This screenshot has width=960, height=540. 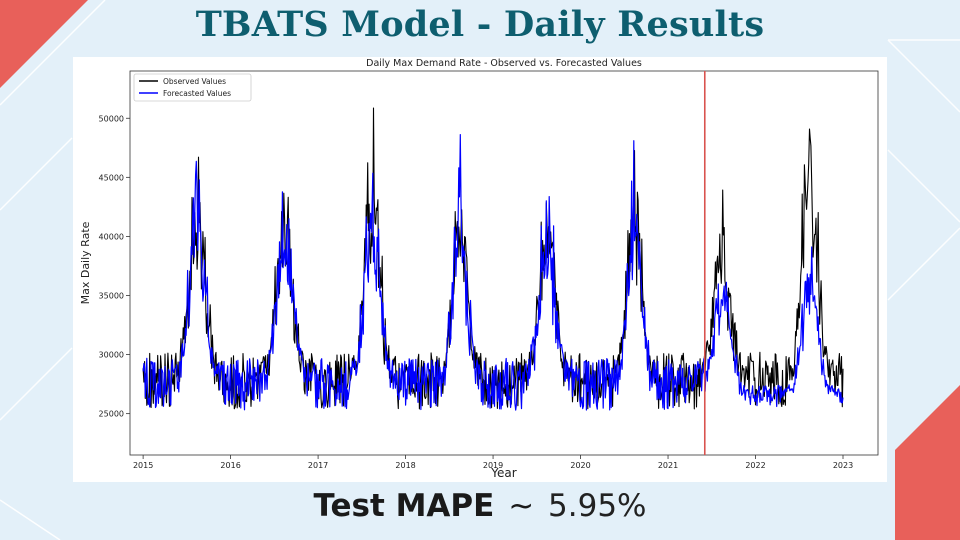 I want to click on y-axis: 25000 30000 35000 40000 45000 50000, so click(x=114, y=266).